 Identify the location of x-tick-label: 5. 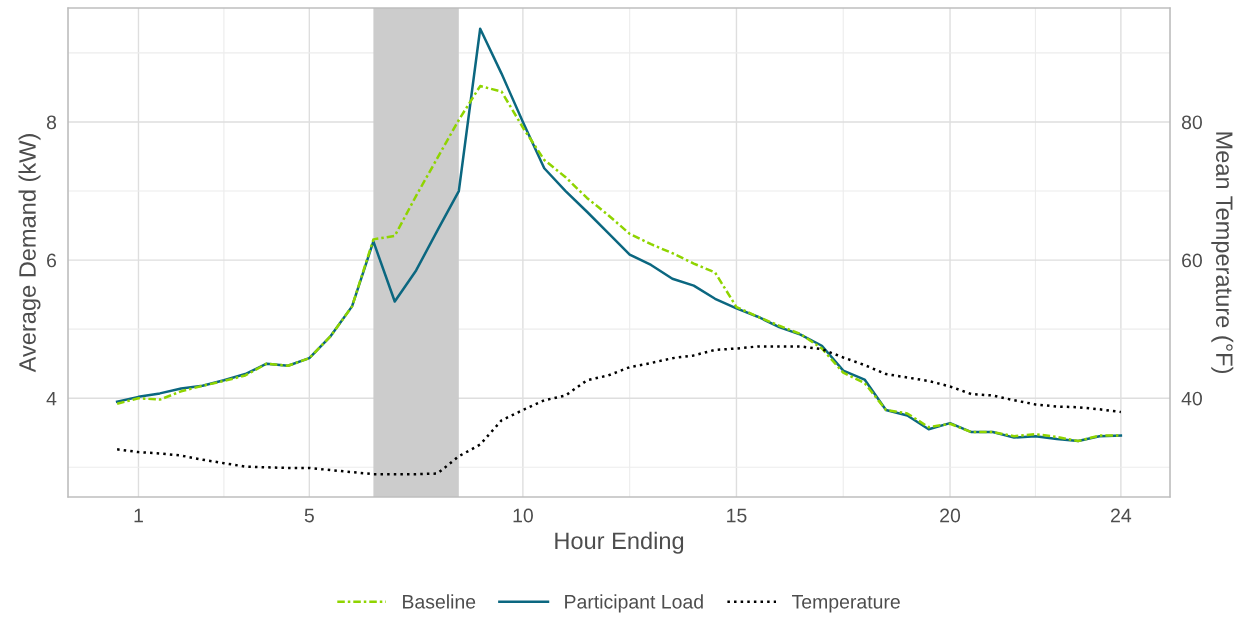
(309, 515).